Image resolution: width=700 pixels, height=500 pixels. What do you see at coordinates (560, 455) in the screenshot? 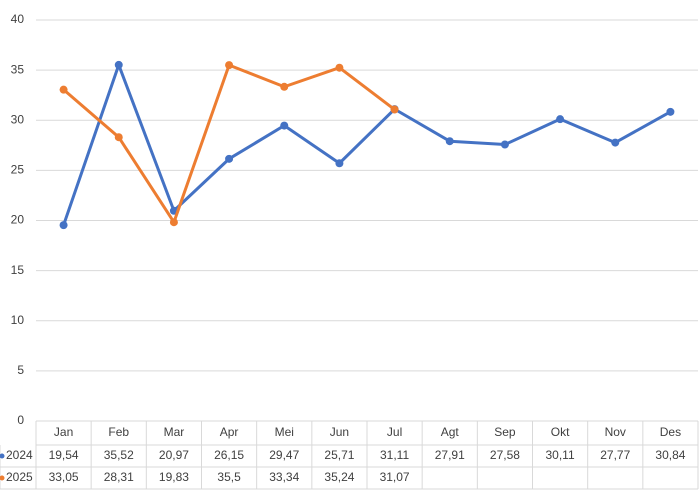
I see `data-label: 30,11` at bounding box center [560, 455].